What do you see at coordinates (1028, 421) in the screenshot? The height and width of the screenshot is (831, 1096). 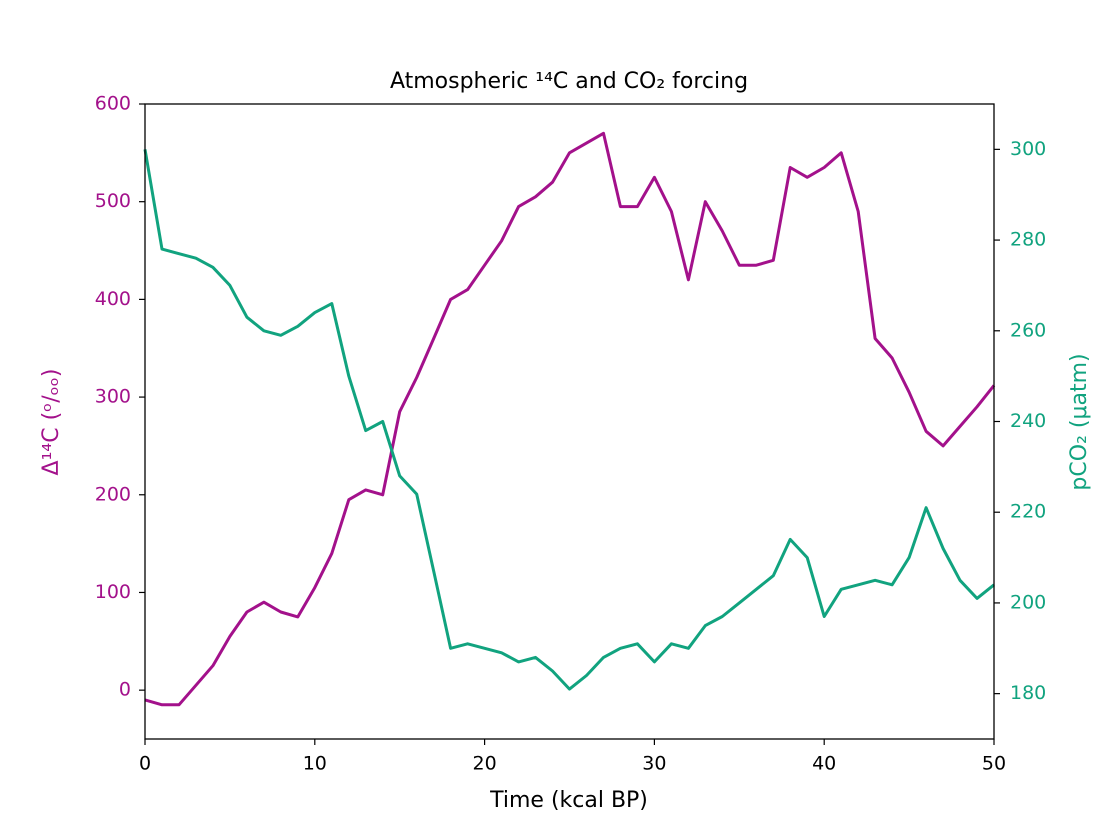 I see `y2-tick-label: 240` at bounding box center [1028, 421].